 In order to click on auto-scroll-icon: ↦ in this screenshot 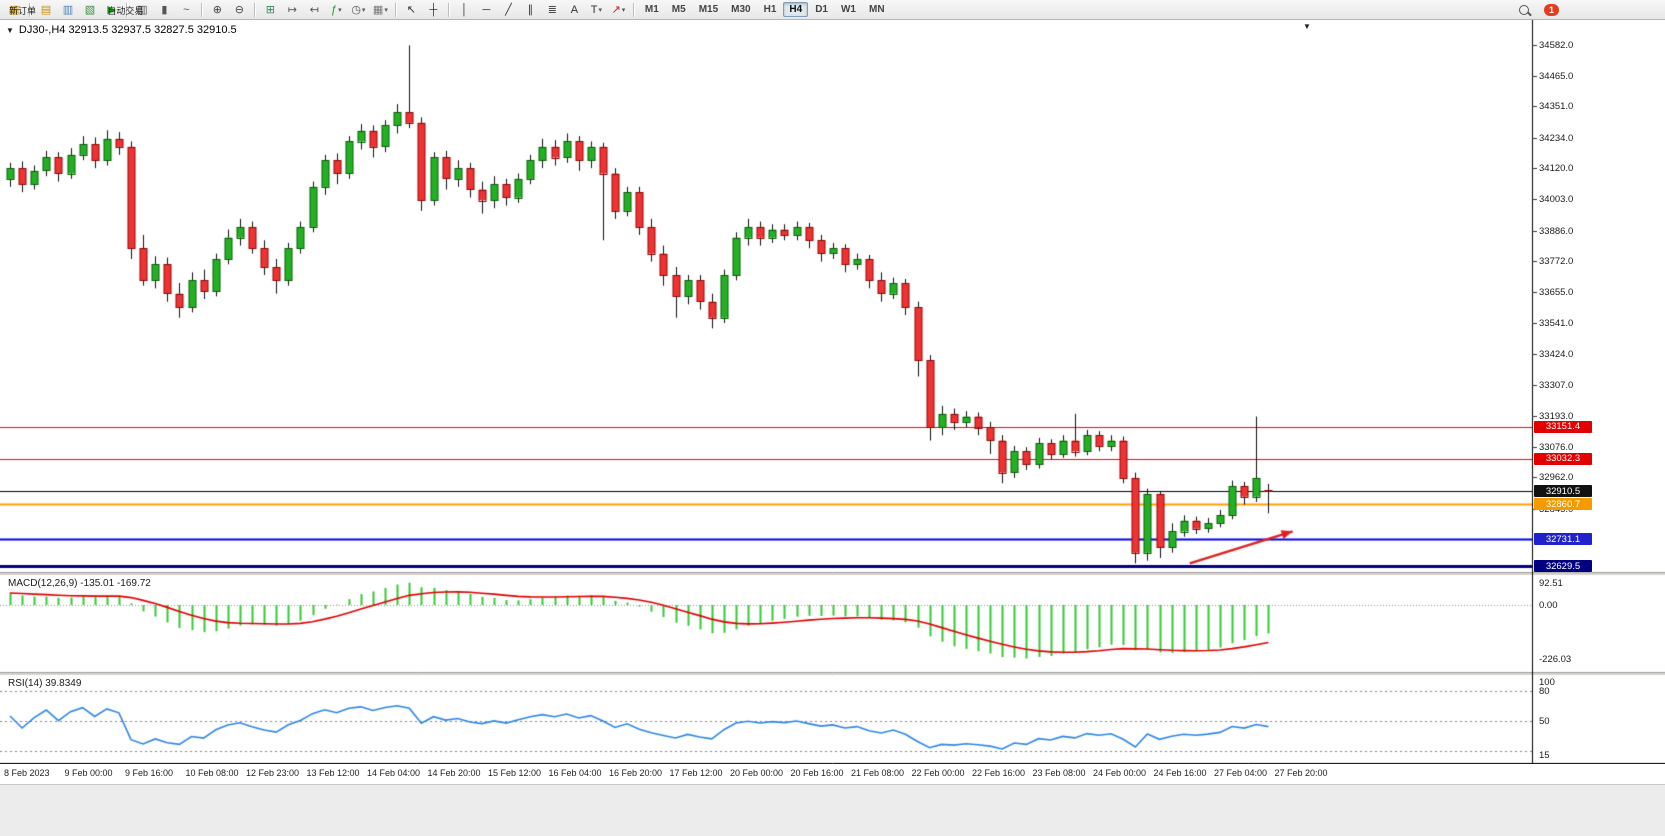, I will do `click(292, 10)`.